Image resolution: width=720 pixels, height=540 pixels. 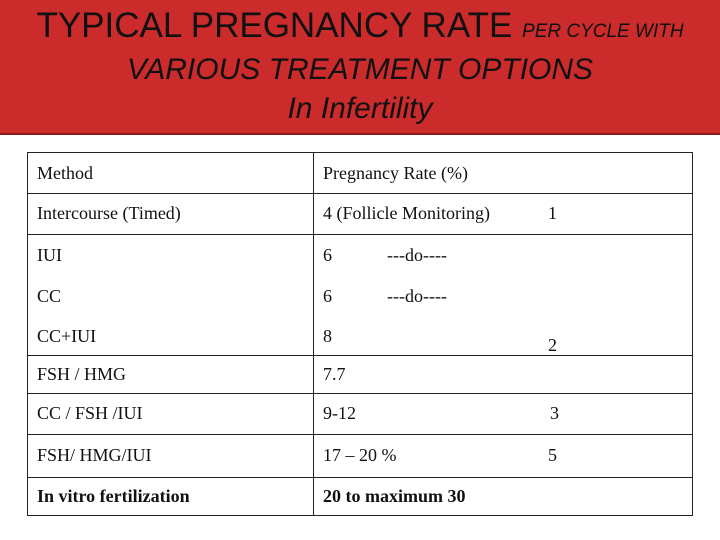 I want to click on title-small: PER CYCLE WITH, so click(x=603, y=31).